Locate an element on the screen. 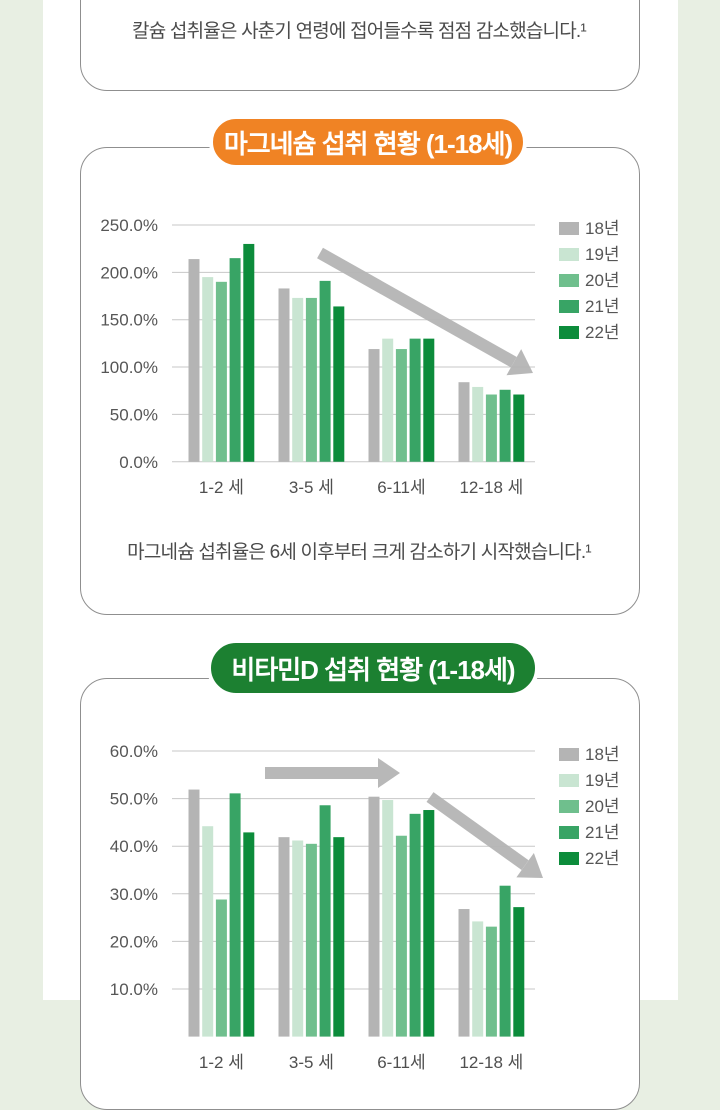  bar-vitamin-d-22년-0 is located at coordinates (249, 934).